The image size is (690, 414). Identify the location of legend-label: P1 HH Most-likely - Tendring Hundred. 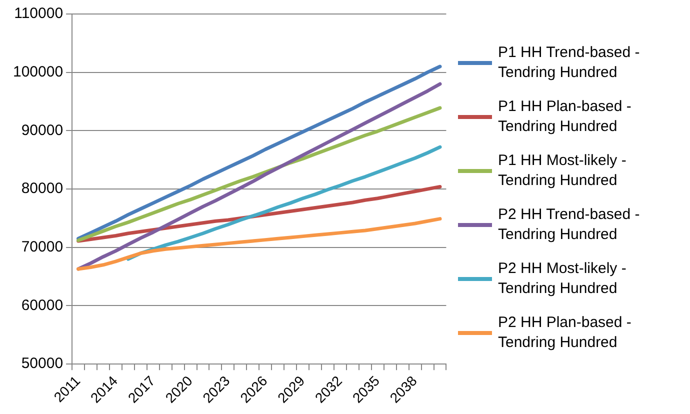
(563, 171).